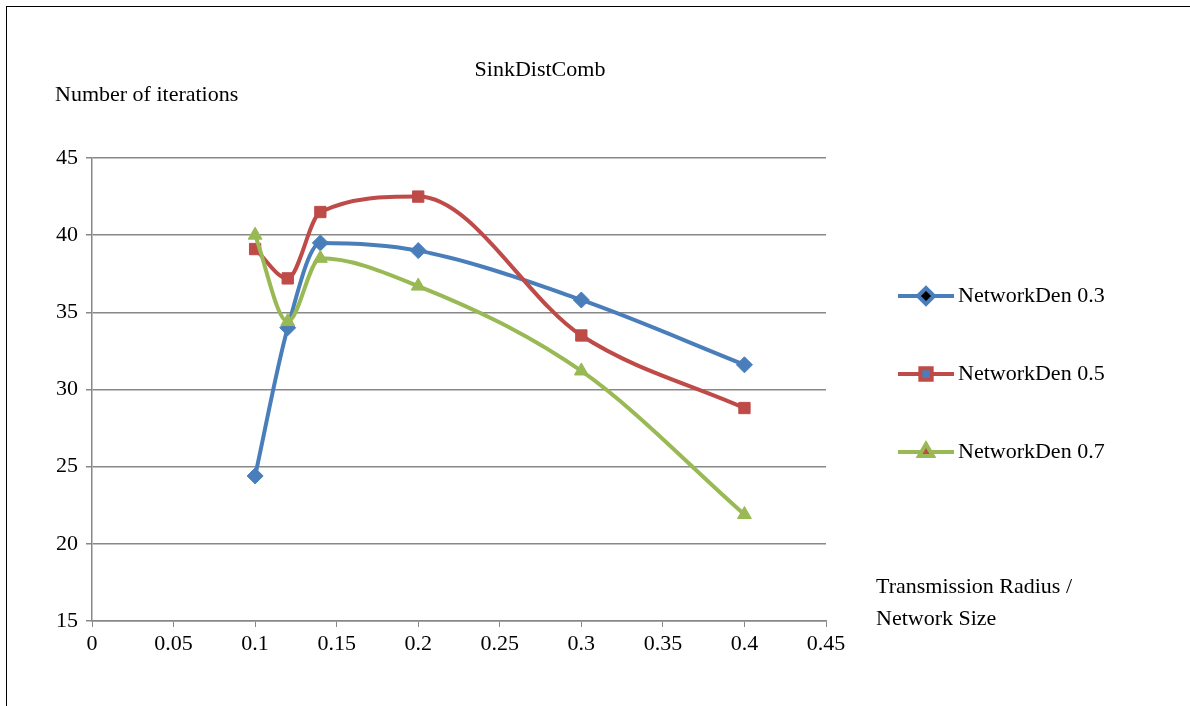 Image resolution: width=1190 pixels, height=706 pixels. I want to click on x-tick-label: 0.4, so click(744, 642).